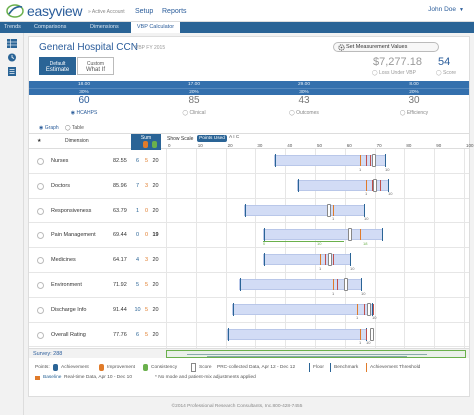  Describe the element at coordinates (74, 128) in the screenshot. I see `table-view-toggle: ◯ Table` at that location.